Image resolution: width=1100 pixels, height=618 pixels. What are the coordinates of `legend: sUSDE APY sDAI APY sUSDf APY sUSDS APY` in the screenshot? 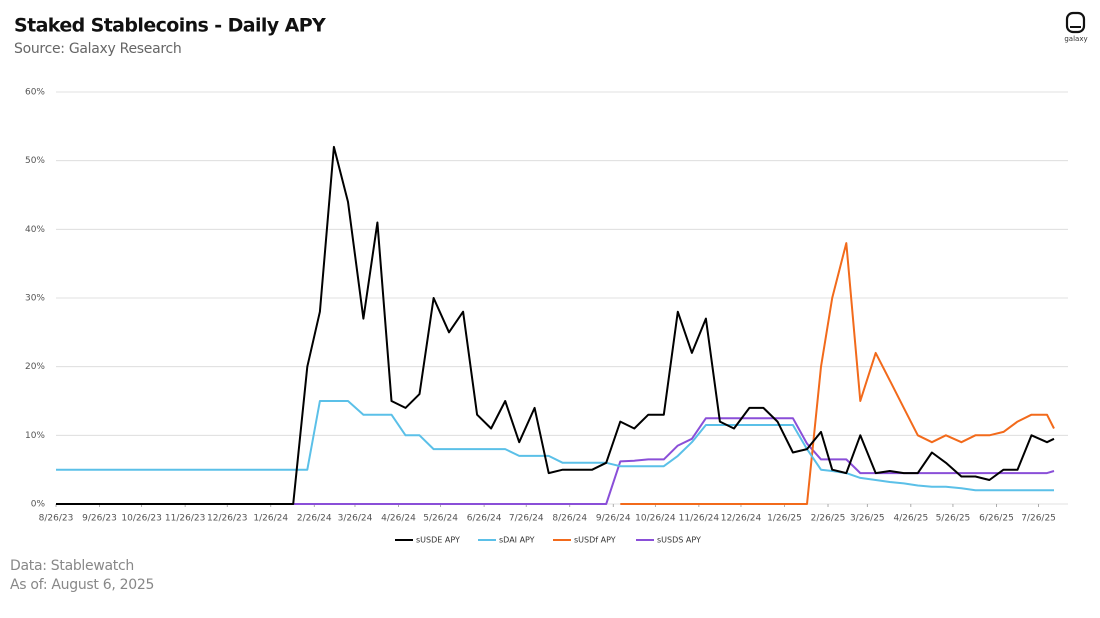 It's located at (548, 540).